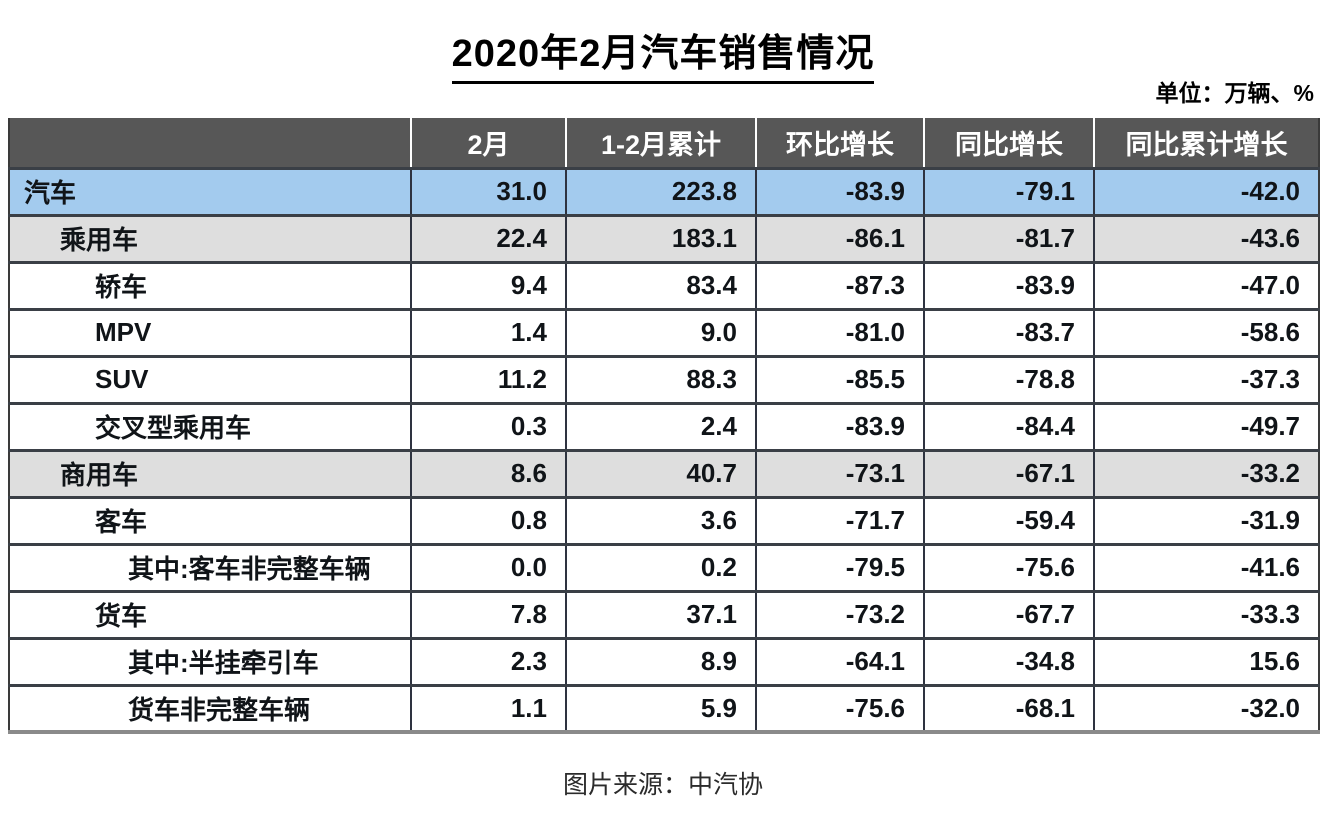 The width and height of the screenshot is (1326, 821). What do you see at coordinates (1206, 237) in the screenshot?
I see `cell-value: -43.6` at bounding box center [1206, 237].